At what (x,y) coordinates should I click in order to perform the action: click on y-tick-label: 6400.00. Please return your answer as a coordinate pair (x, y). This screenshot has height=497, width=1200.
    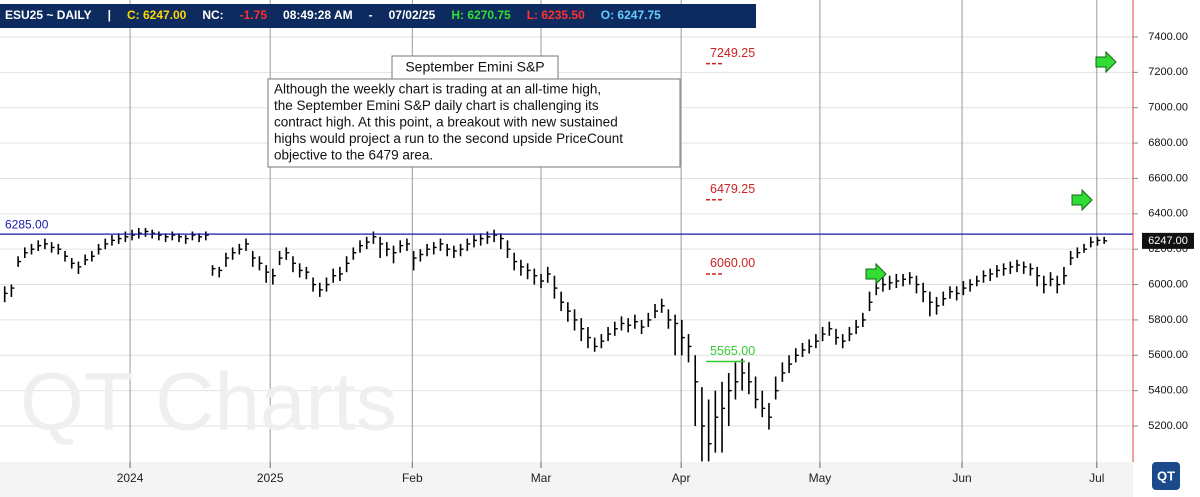
    Looking at the image, I should click on (1168, 214).